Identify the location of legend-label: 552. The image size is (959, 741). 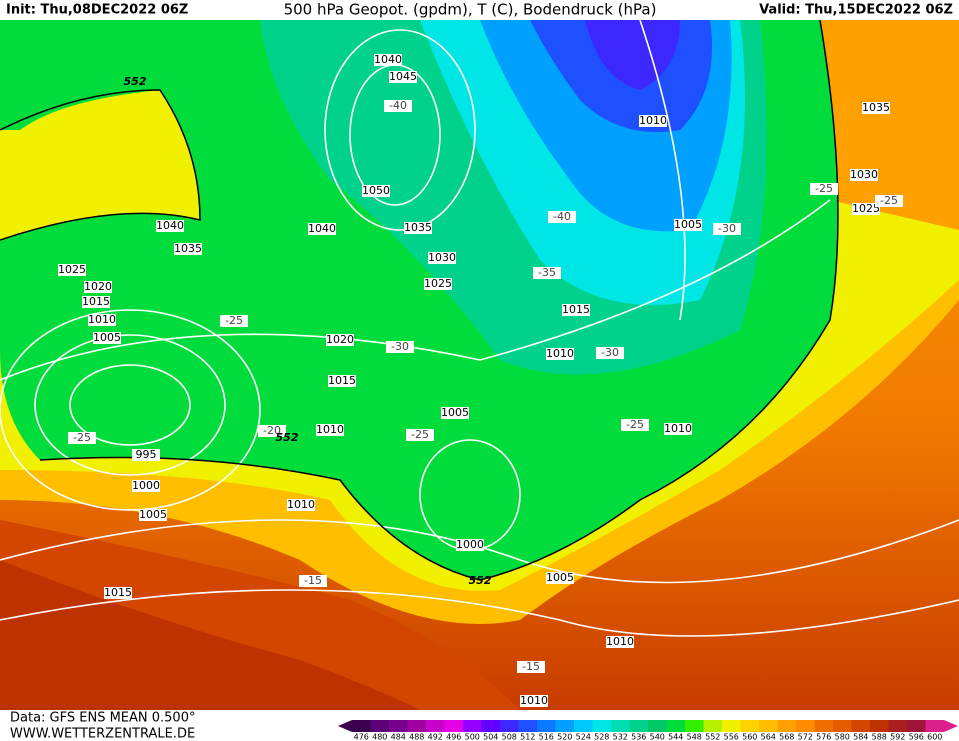
(712, 737).